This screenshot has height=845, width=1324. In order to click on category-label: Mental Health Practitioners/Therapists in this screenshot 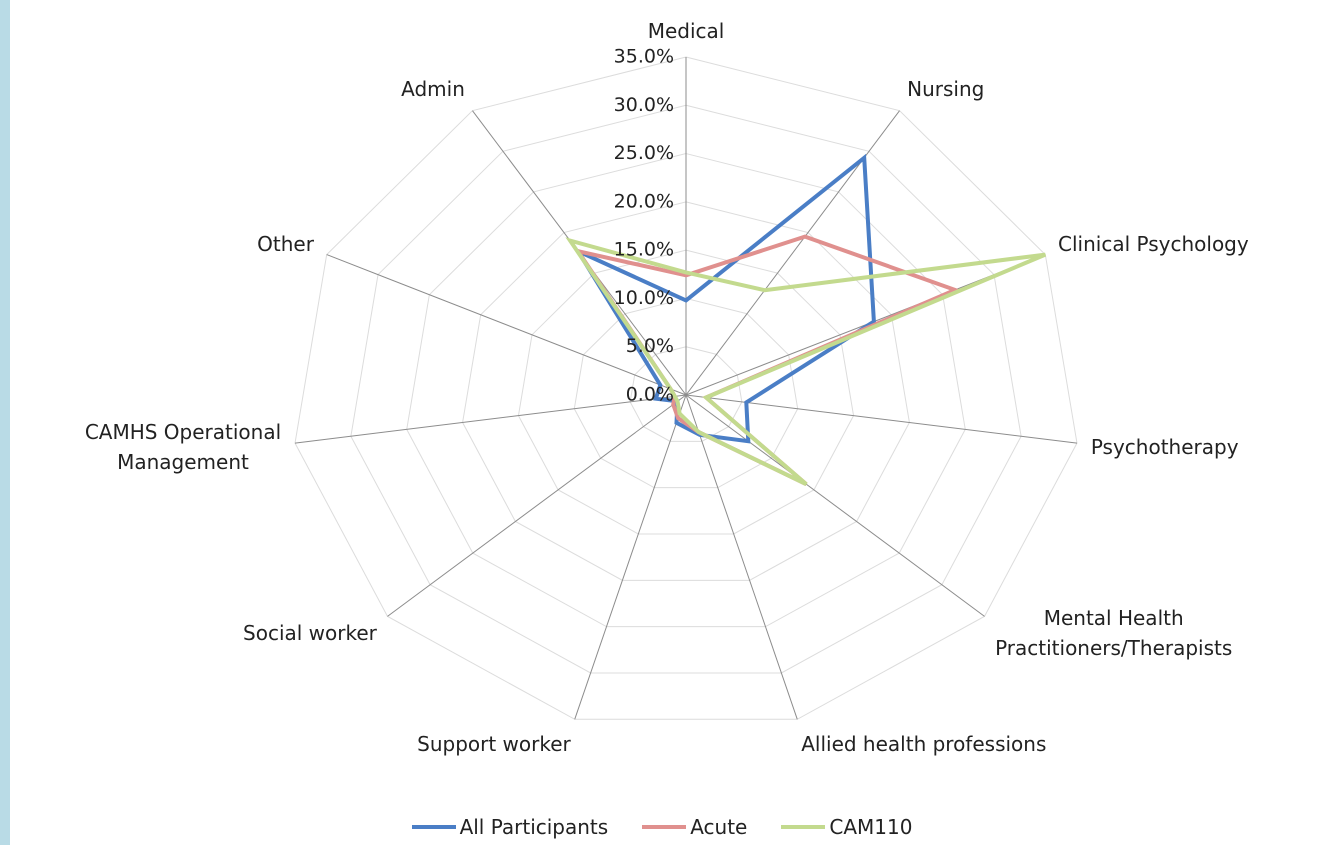, I will do `click(1114, 633)`.